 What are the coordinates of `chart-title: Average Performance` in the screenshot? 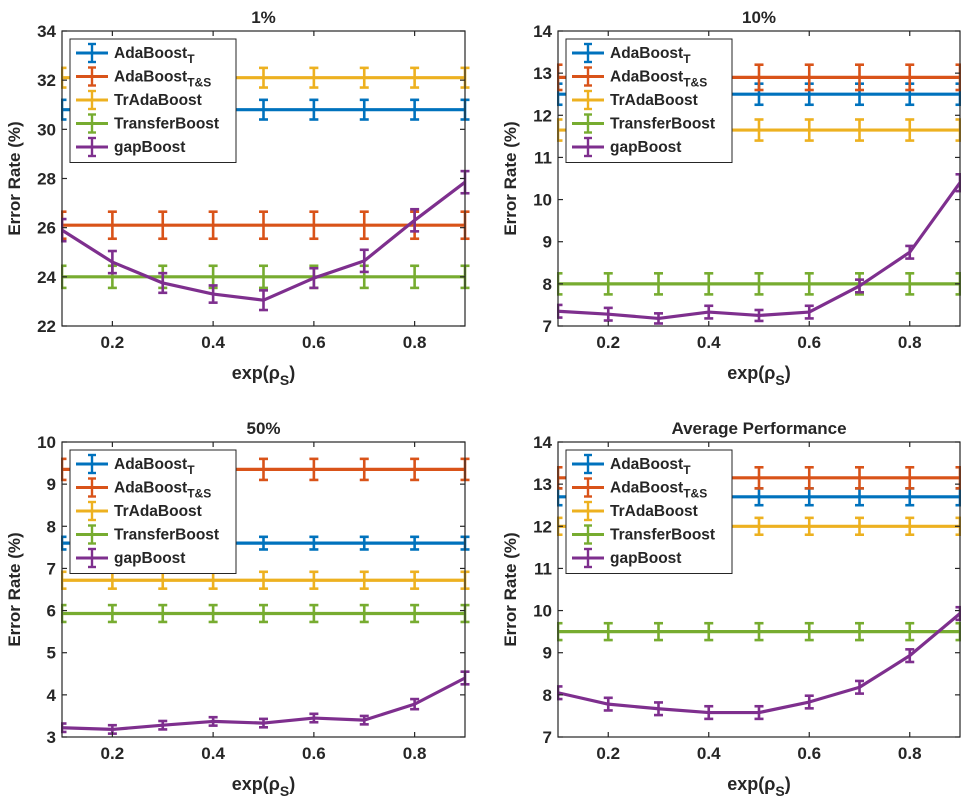 It's located at (758, 428).